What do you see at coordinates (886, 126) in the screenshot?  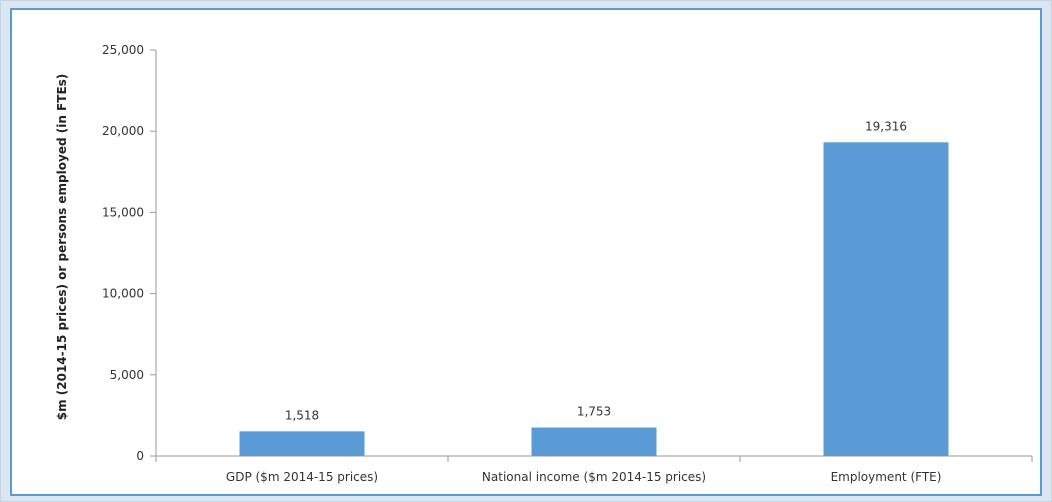 I see `bar-data-label: 19,316` at bounding box center [886, 126].